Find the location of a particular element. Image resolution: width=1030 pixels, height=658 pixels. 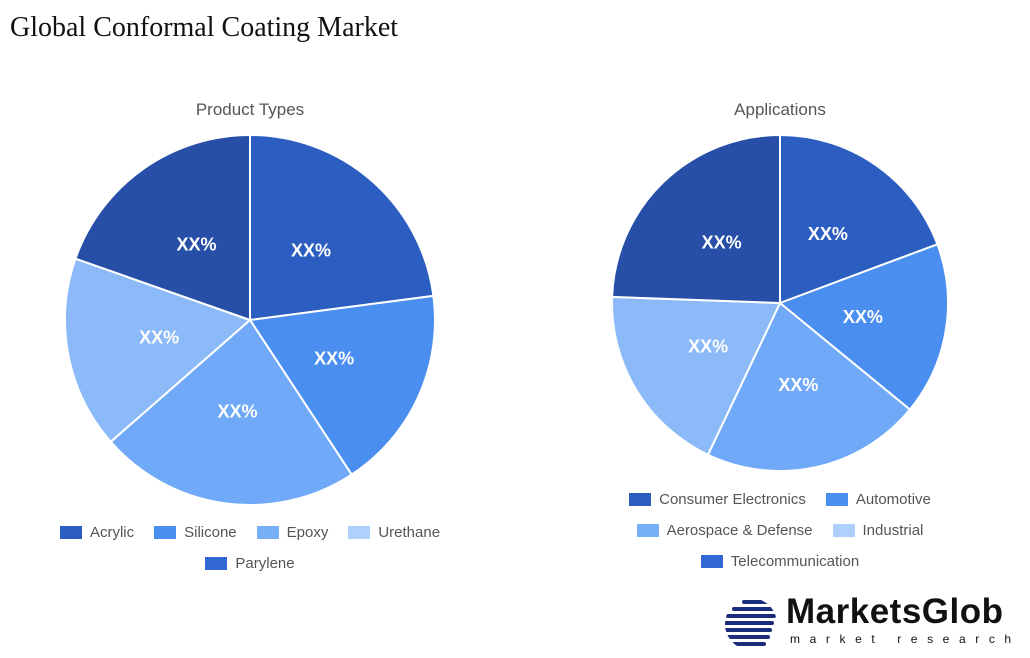

legend-label: Aerospace & Defense is located at coordinates (739, 530).